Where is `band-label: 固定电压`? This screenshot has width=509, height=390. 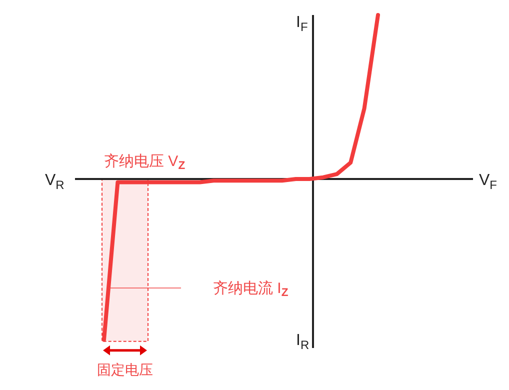 band-label: 固定电压 is located at coordinates (125, 369).